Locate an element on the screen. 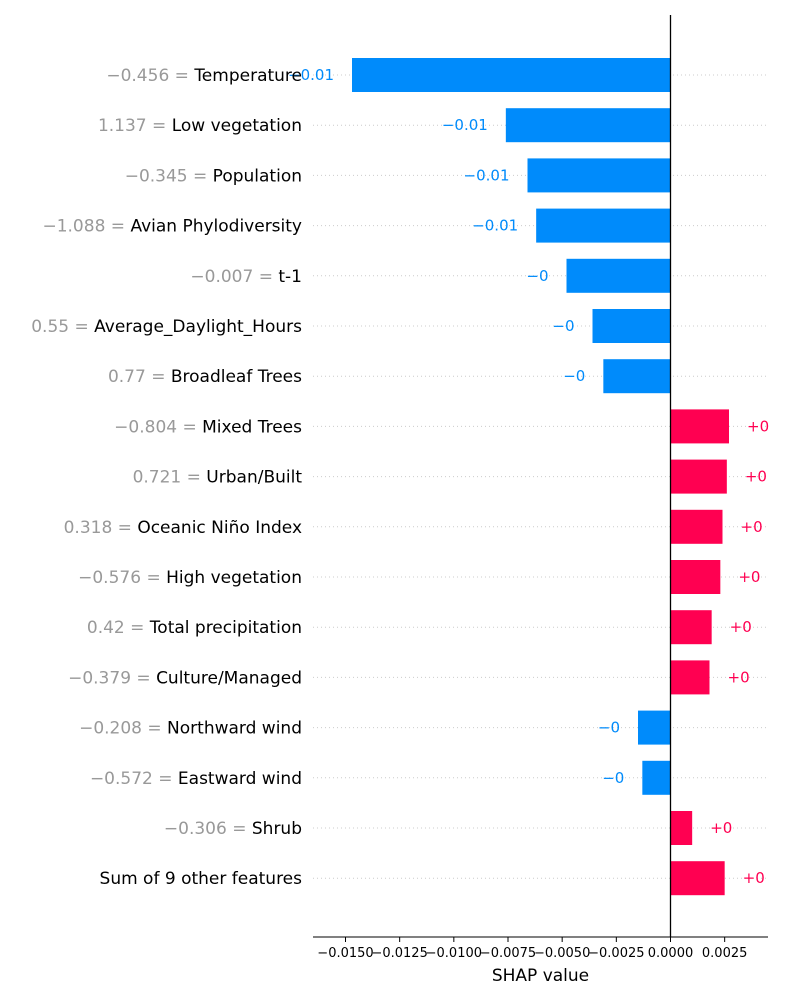 Image resolution: width=800 pixels, height=1000 pixels. feature-label: −0.306 = Shrub is located at coordinates (233, 829).